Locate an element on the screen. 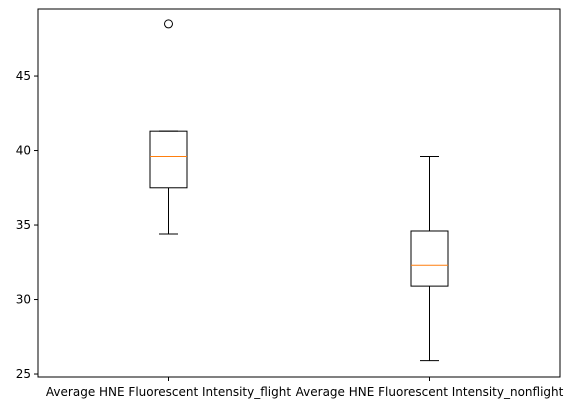 The height and width of the screenshot is (413, 574). x-tick-label: Average HNE Fluorescent Intensity_flight is located at coordinates (168, 392).